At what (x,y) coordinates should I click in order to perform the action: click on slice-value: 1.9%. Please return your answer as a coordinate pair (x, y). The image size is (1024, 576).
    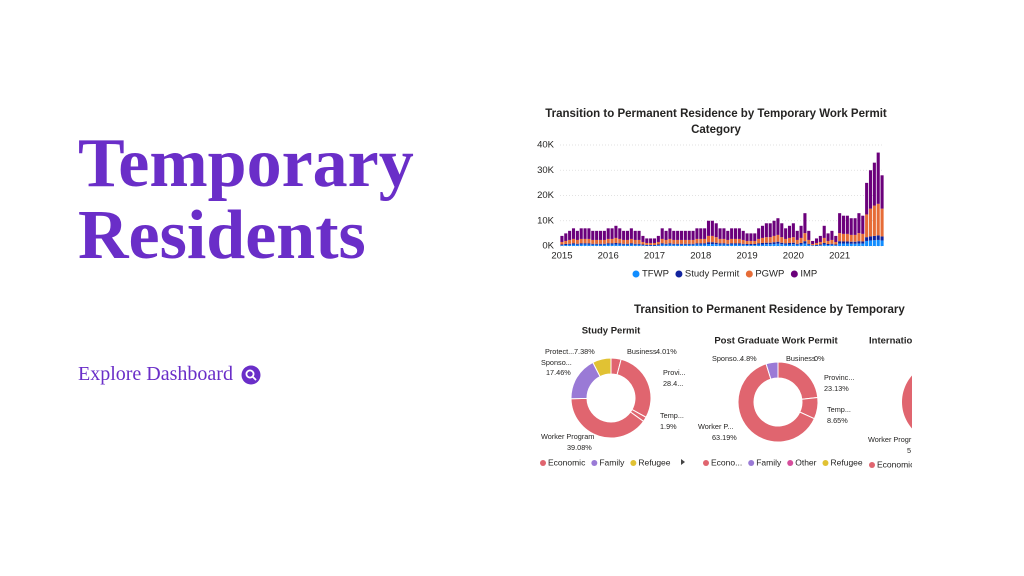
    Looking at the image, I should click on (668, 426).